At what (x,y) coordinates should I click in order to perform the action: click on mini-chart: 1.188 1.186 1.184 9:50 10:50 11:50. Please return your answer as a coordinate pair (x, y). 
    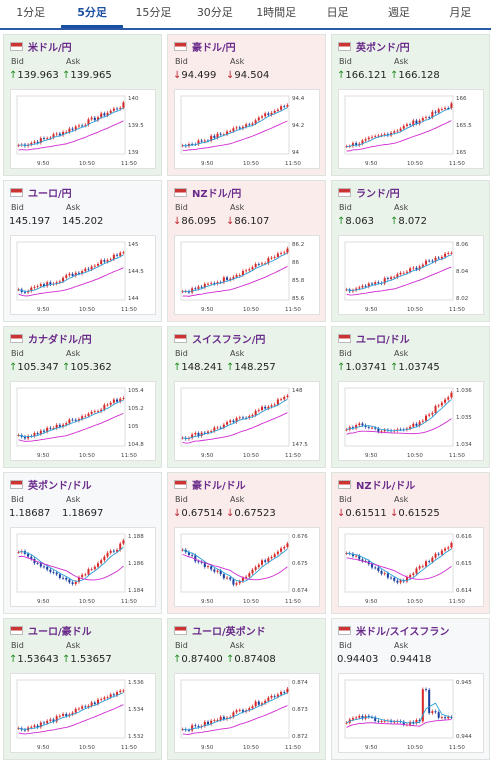
    Looking at the image, I should click on (83, 567).